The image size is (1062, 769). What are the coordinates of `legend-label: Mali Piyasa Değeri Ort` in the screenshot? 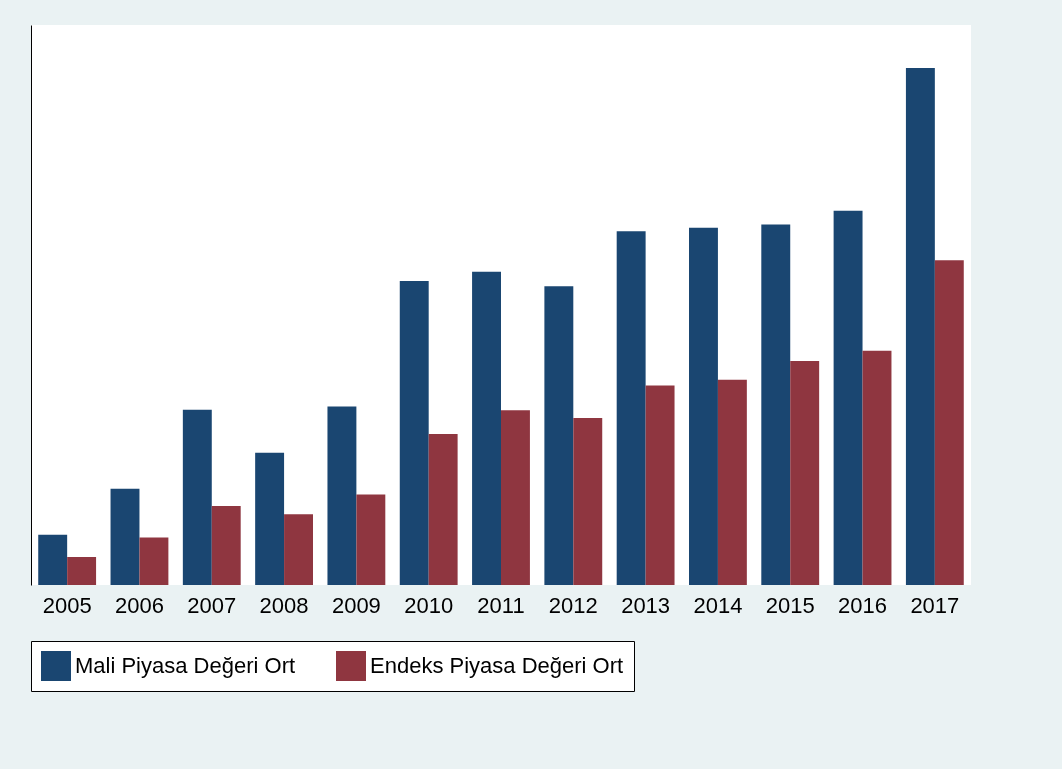 It's located at (185, 665).